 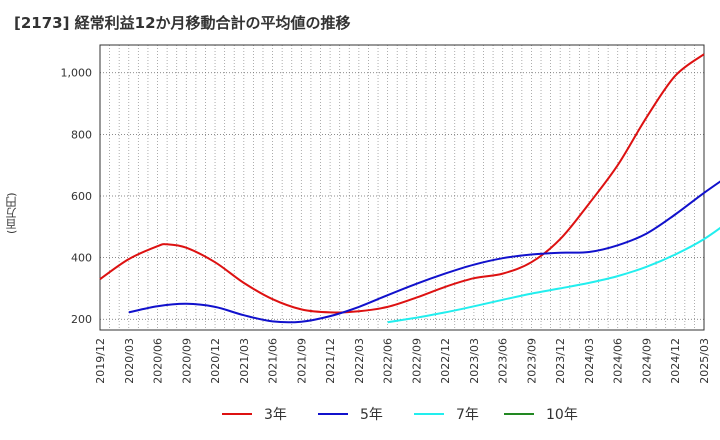 What do you see at coordinates (503, 361) in the screenshot?
I see `x-tick-label: 2023/06` at bounding box center [503, 361].